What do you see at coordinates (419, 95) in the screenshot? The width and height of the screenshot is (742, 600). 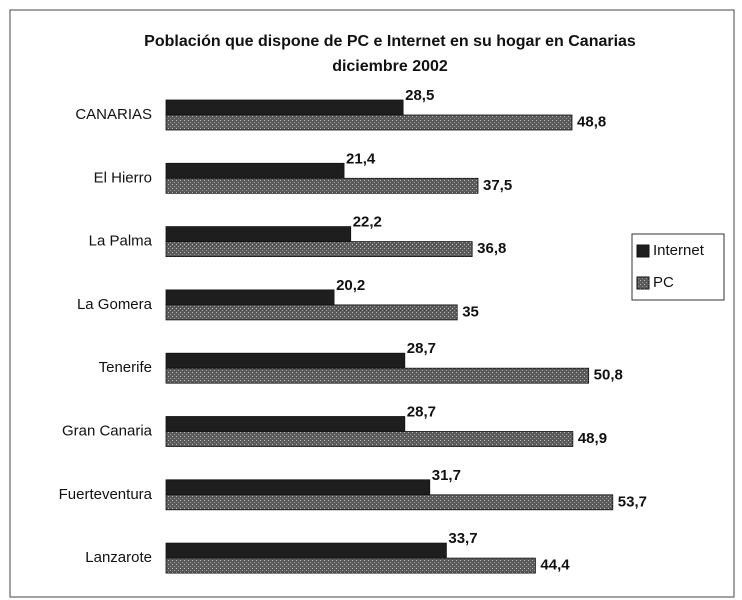 I see `value-label: 28,5` at bounding box center [419, 95].